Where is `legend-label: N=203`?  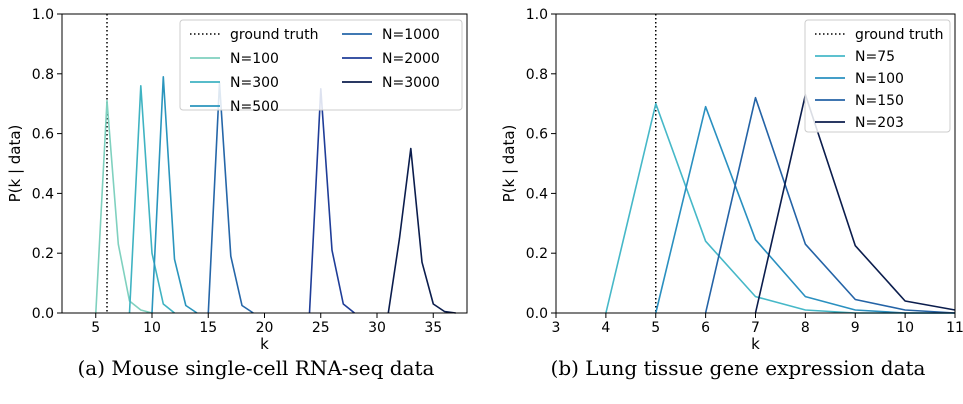 legend-label: N=203 is located at coordinates (879, 123).